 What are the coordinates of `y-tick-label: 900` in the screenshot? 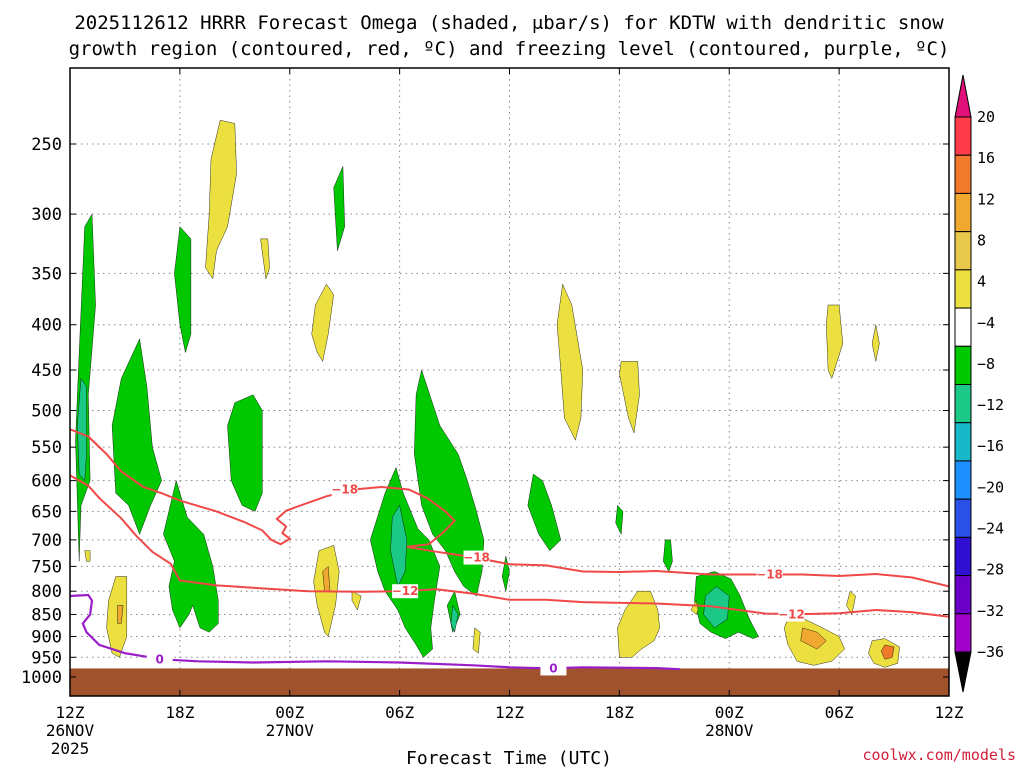 It's located at (46, 637).